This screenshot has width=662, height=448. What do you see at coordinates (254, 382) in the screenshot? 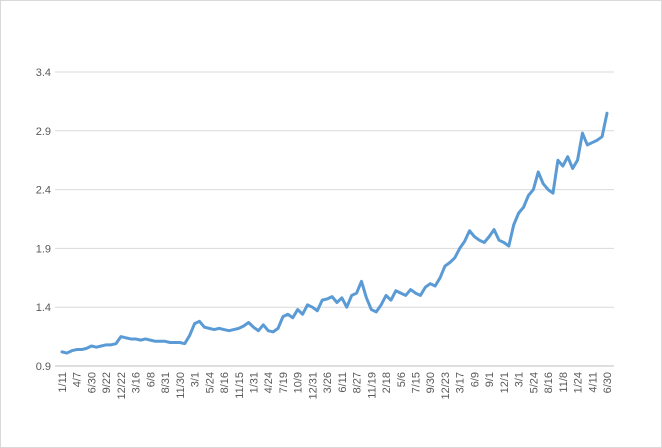
I see `x-tick-label: 1/31` at bounding box center [254, 382].